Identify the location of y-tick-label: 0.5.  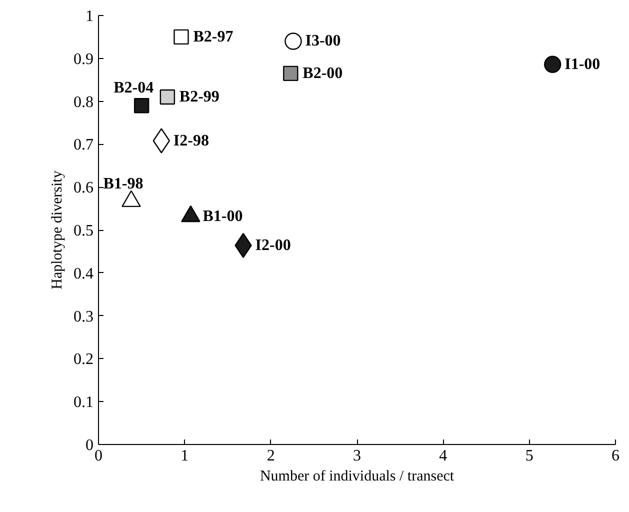
(84, 231).